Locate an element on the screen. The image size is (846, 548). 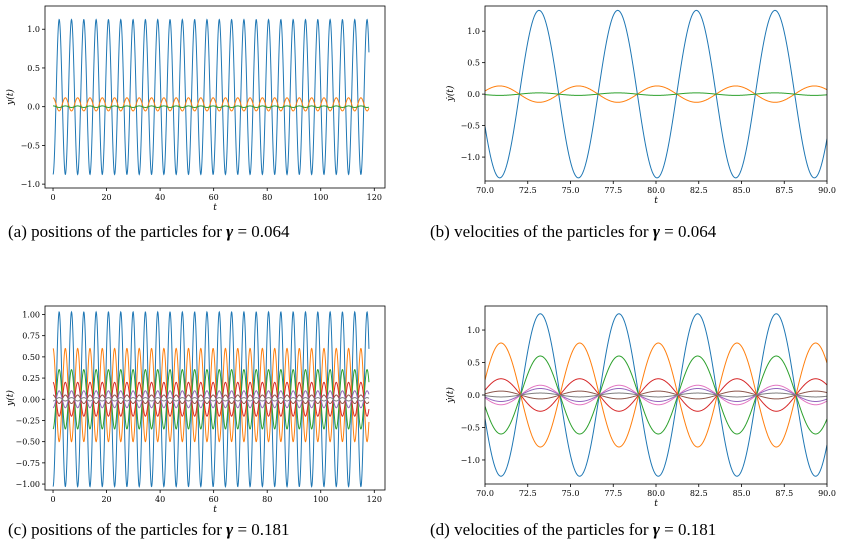
y-tick-label: 0.50 is located at coordinates (31, 357).